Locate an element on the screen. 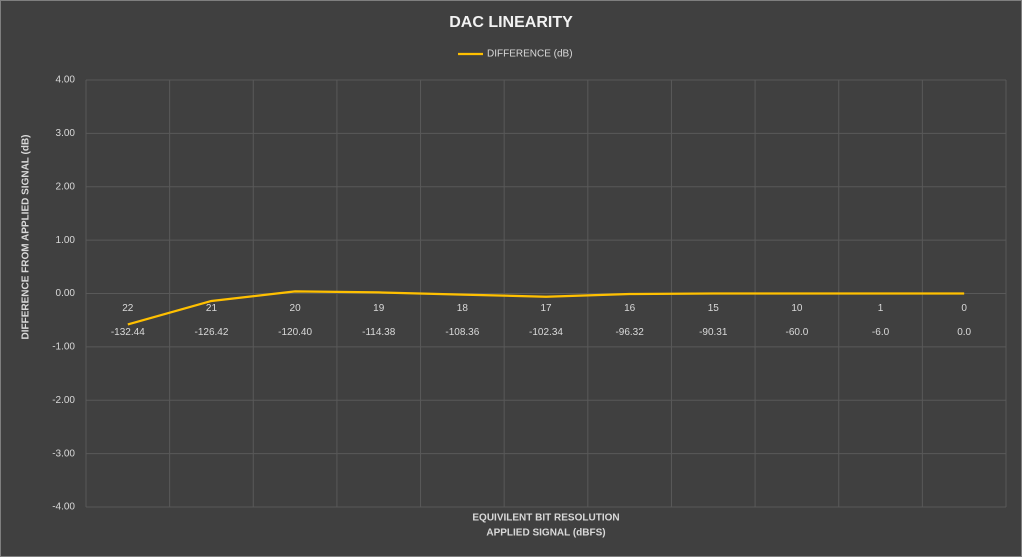  y-tick-label: -2.00 is located at coordinates (63, 400).